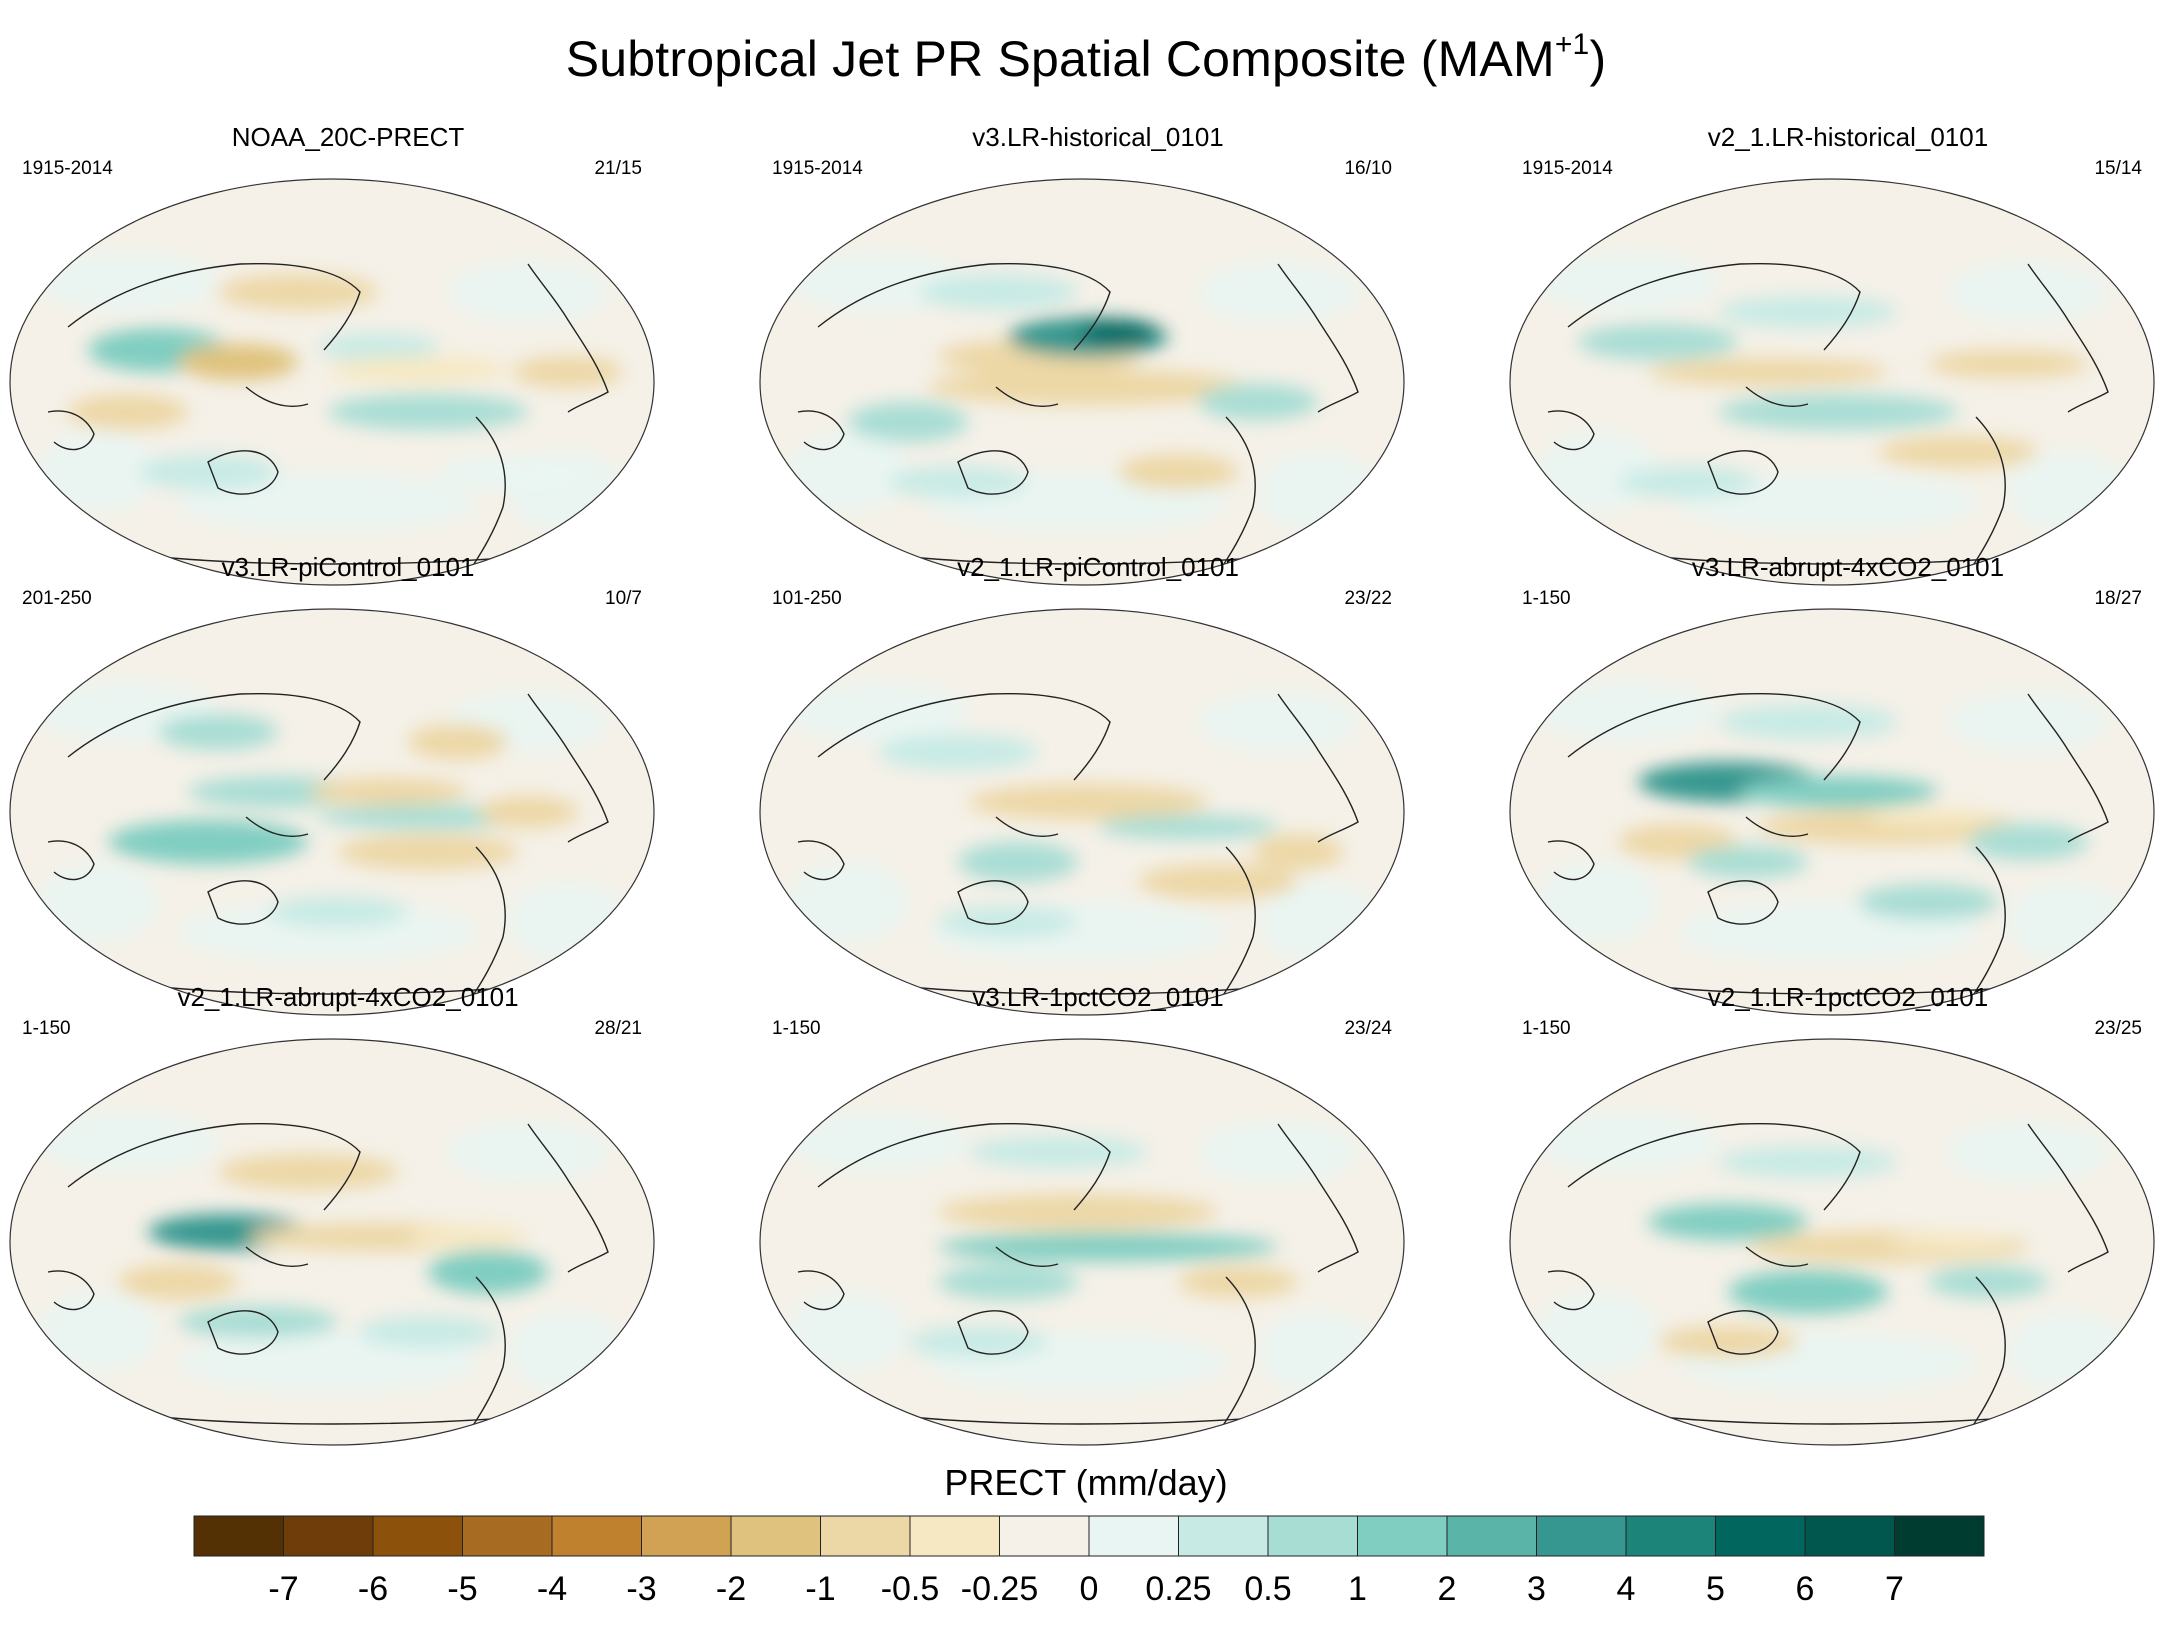 The image size is (2172, 1629). Describe the element at coordinates (1086, 1482) in the screenshot. I see `colorbar-title: PRECT (mm/day)` at that location.